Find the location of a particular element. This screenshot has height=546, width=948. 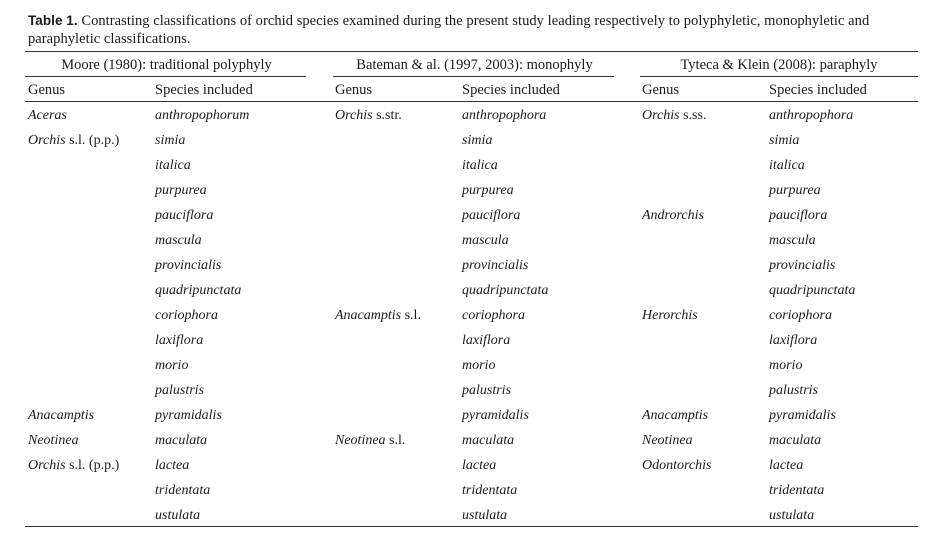

species-cell-tyteca: palustris is located at coordinates (794, 390).